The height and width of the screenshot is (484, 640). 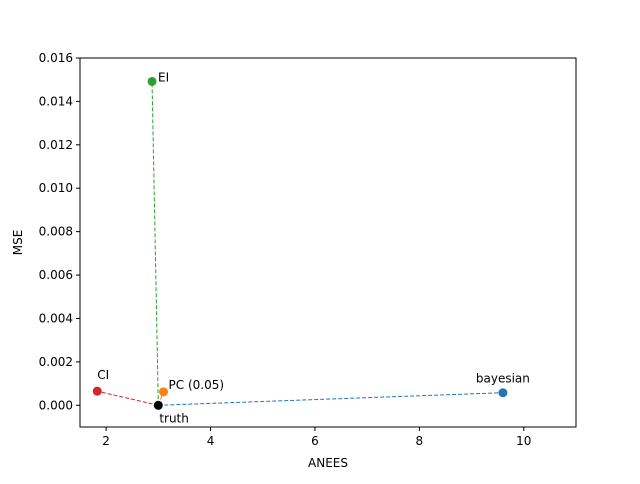 What do you see at coordinates (503, 379) in the screenshot?
I see `point-label: bayesian` at bounding box center [503, 379].